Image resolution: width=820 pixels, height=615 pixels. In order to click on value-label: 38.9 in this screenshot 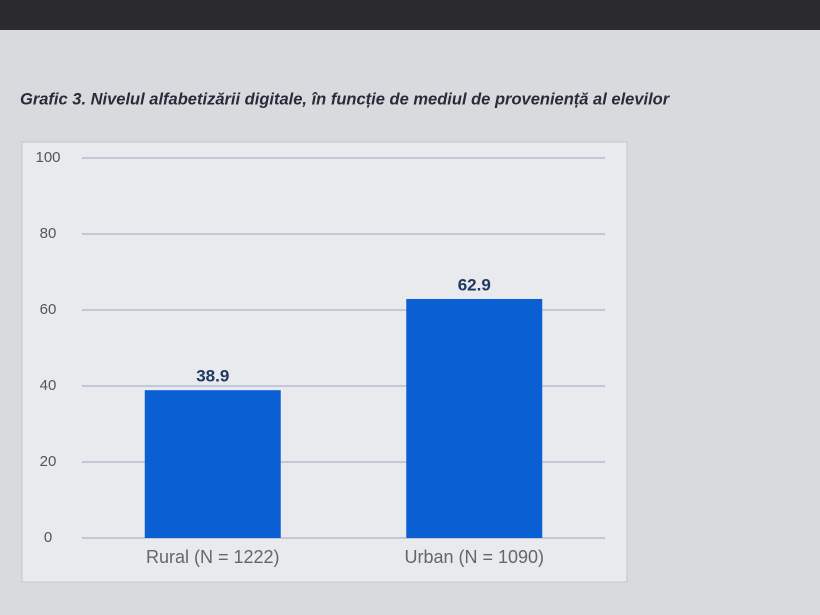, I will do `click(212, 376)`.